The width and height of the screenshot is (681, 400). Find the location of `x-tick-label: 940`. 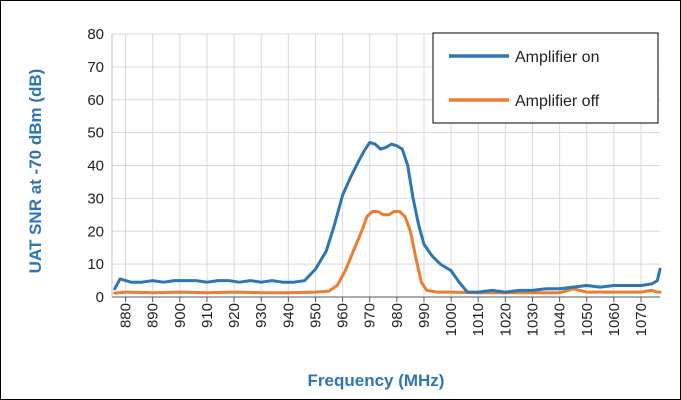

x-tick-label: 940 is located at coordinates (288, 315).